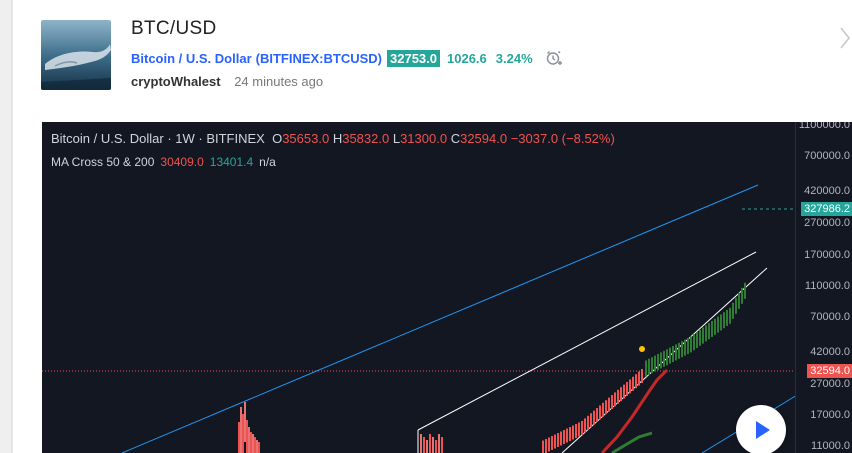 The image size is (852, 453). Describe the element at coordinates (414, 58) in the screenshot. I see `price-badge: 32753.0` at that location.